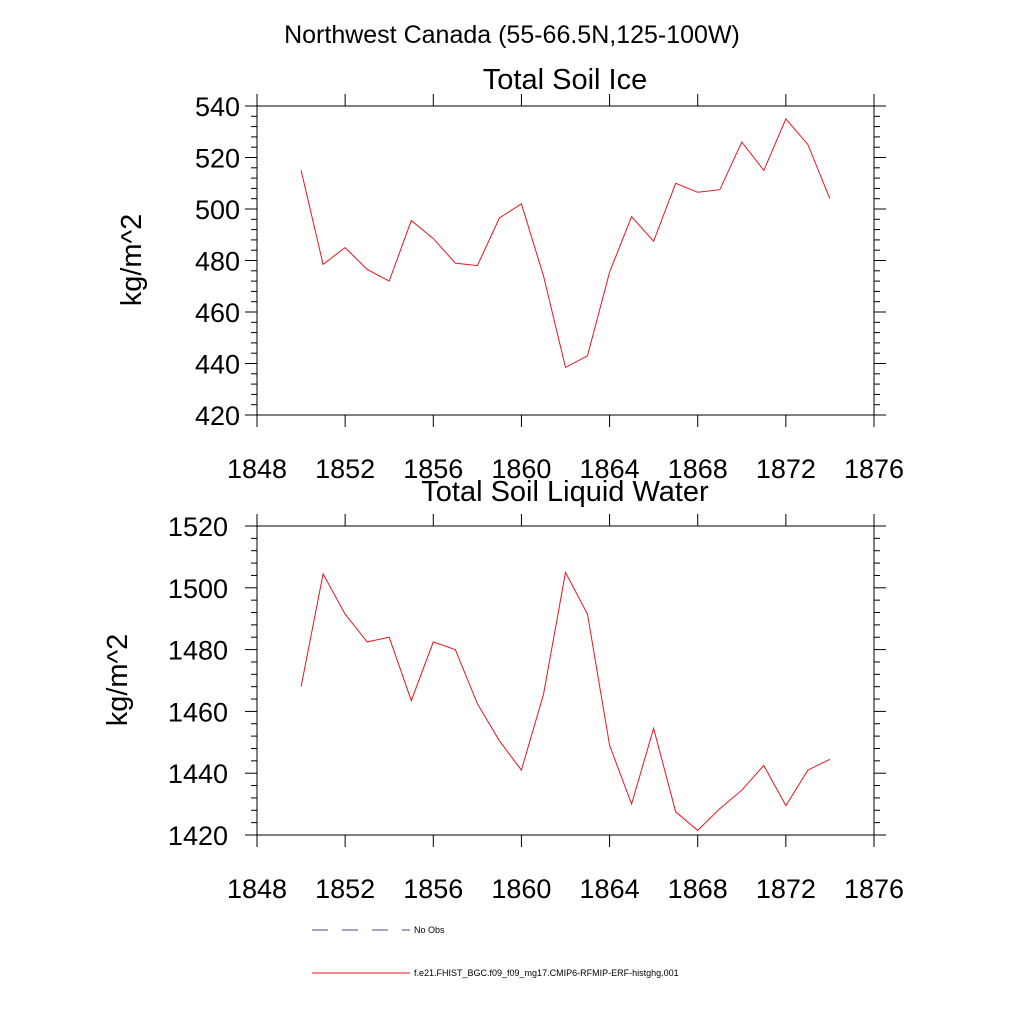 The height and width of the screenshot is (1024, 1024). What do you see at coordinates (512, 35) in the screenshot?
I see `page-title: Northwest Canada (55-66.5N,125-100W)` at bounding box center [512, 35].